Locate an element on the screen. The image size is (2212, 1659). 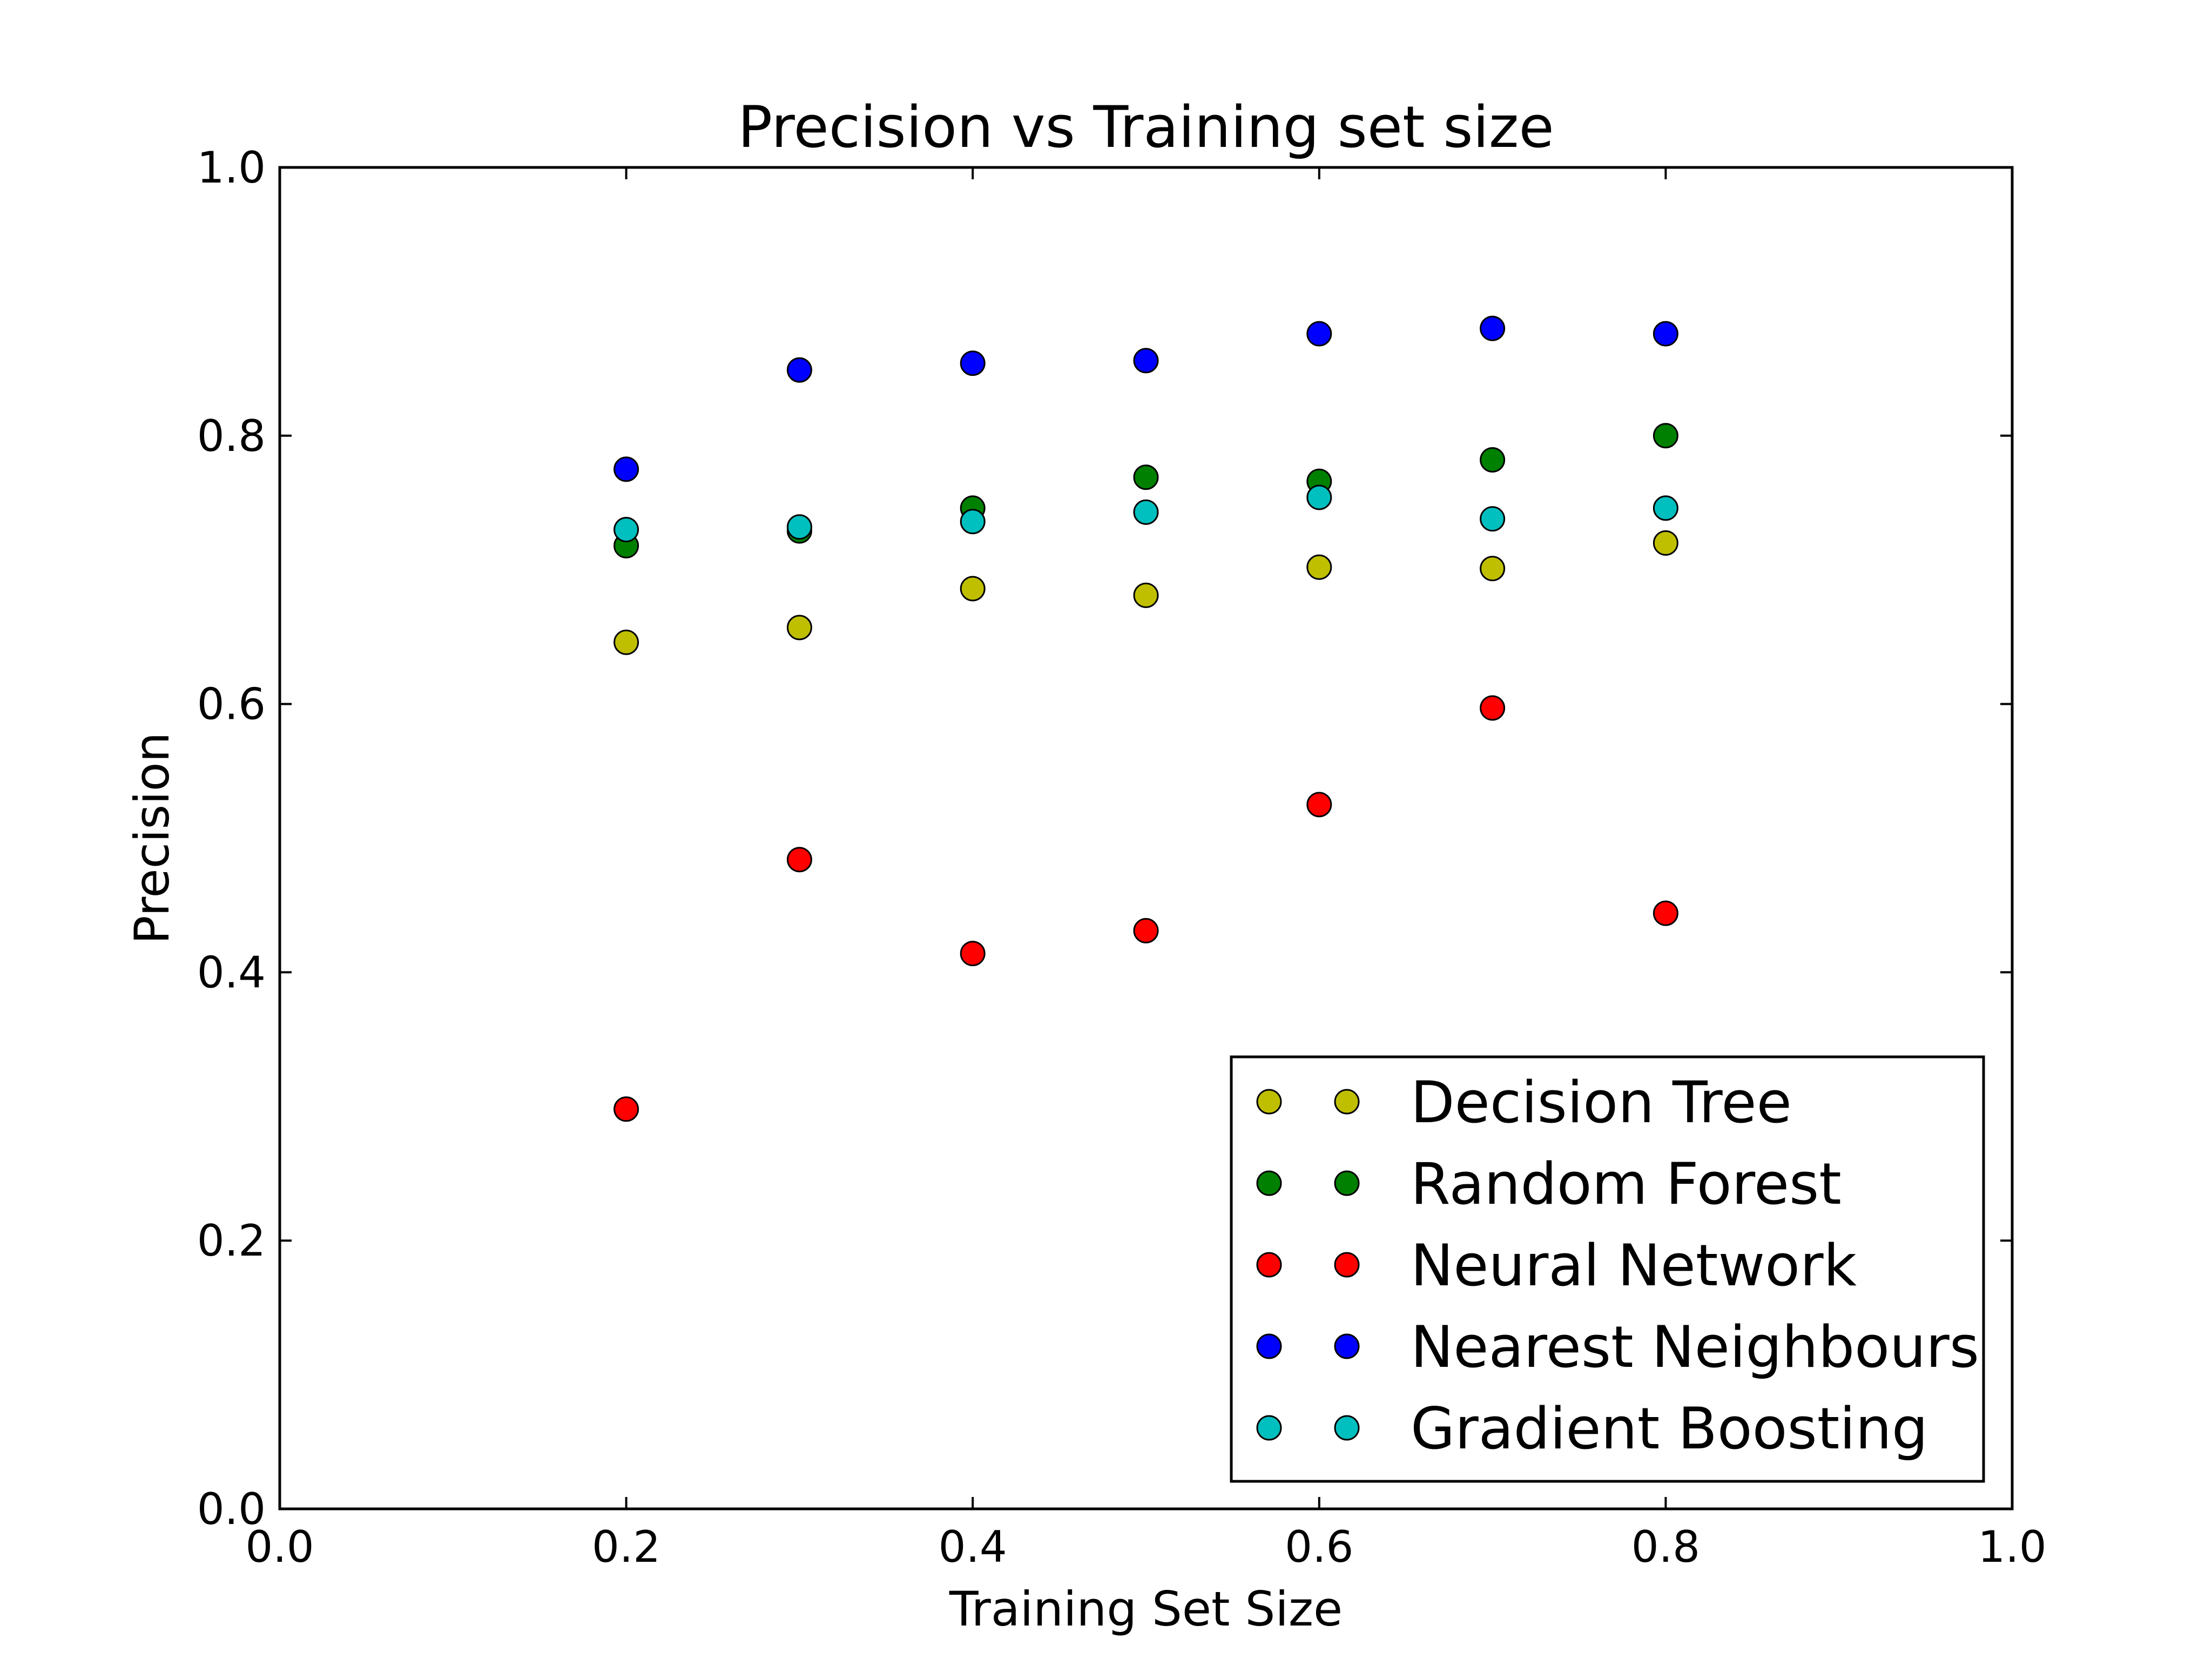
x-tick-label: 0.2 is located at coordinates (626, 1547).